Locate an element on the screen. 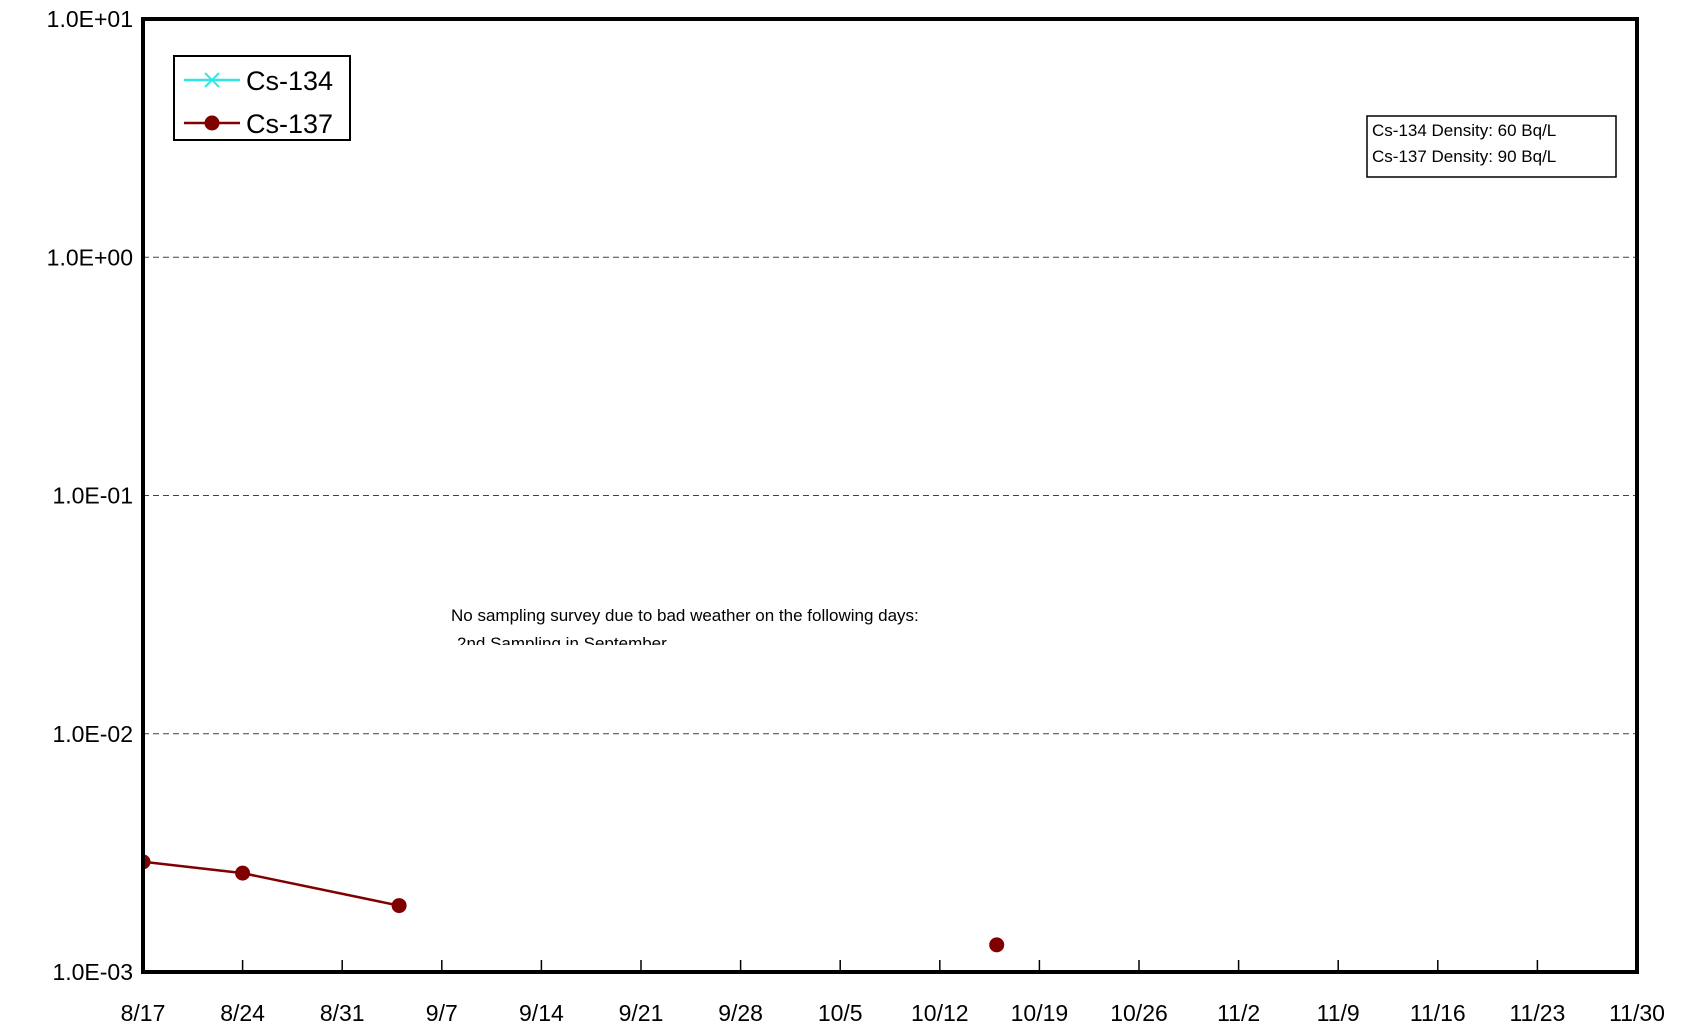  info-box-line: Cs-137 Density: 90 Bq/L is located at coordinates (1464, 156).